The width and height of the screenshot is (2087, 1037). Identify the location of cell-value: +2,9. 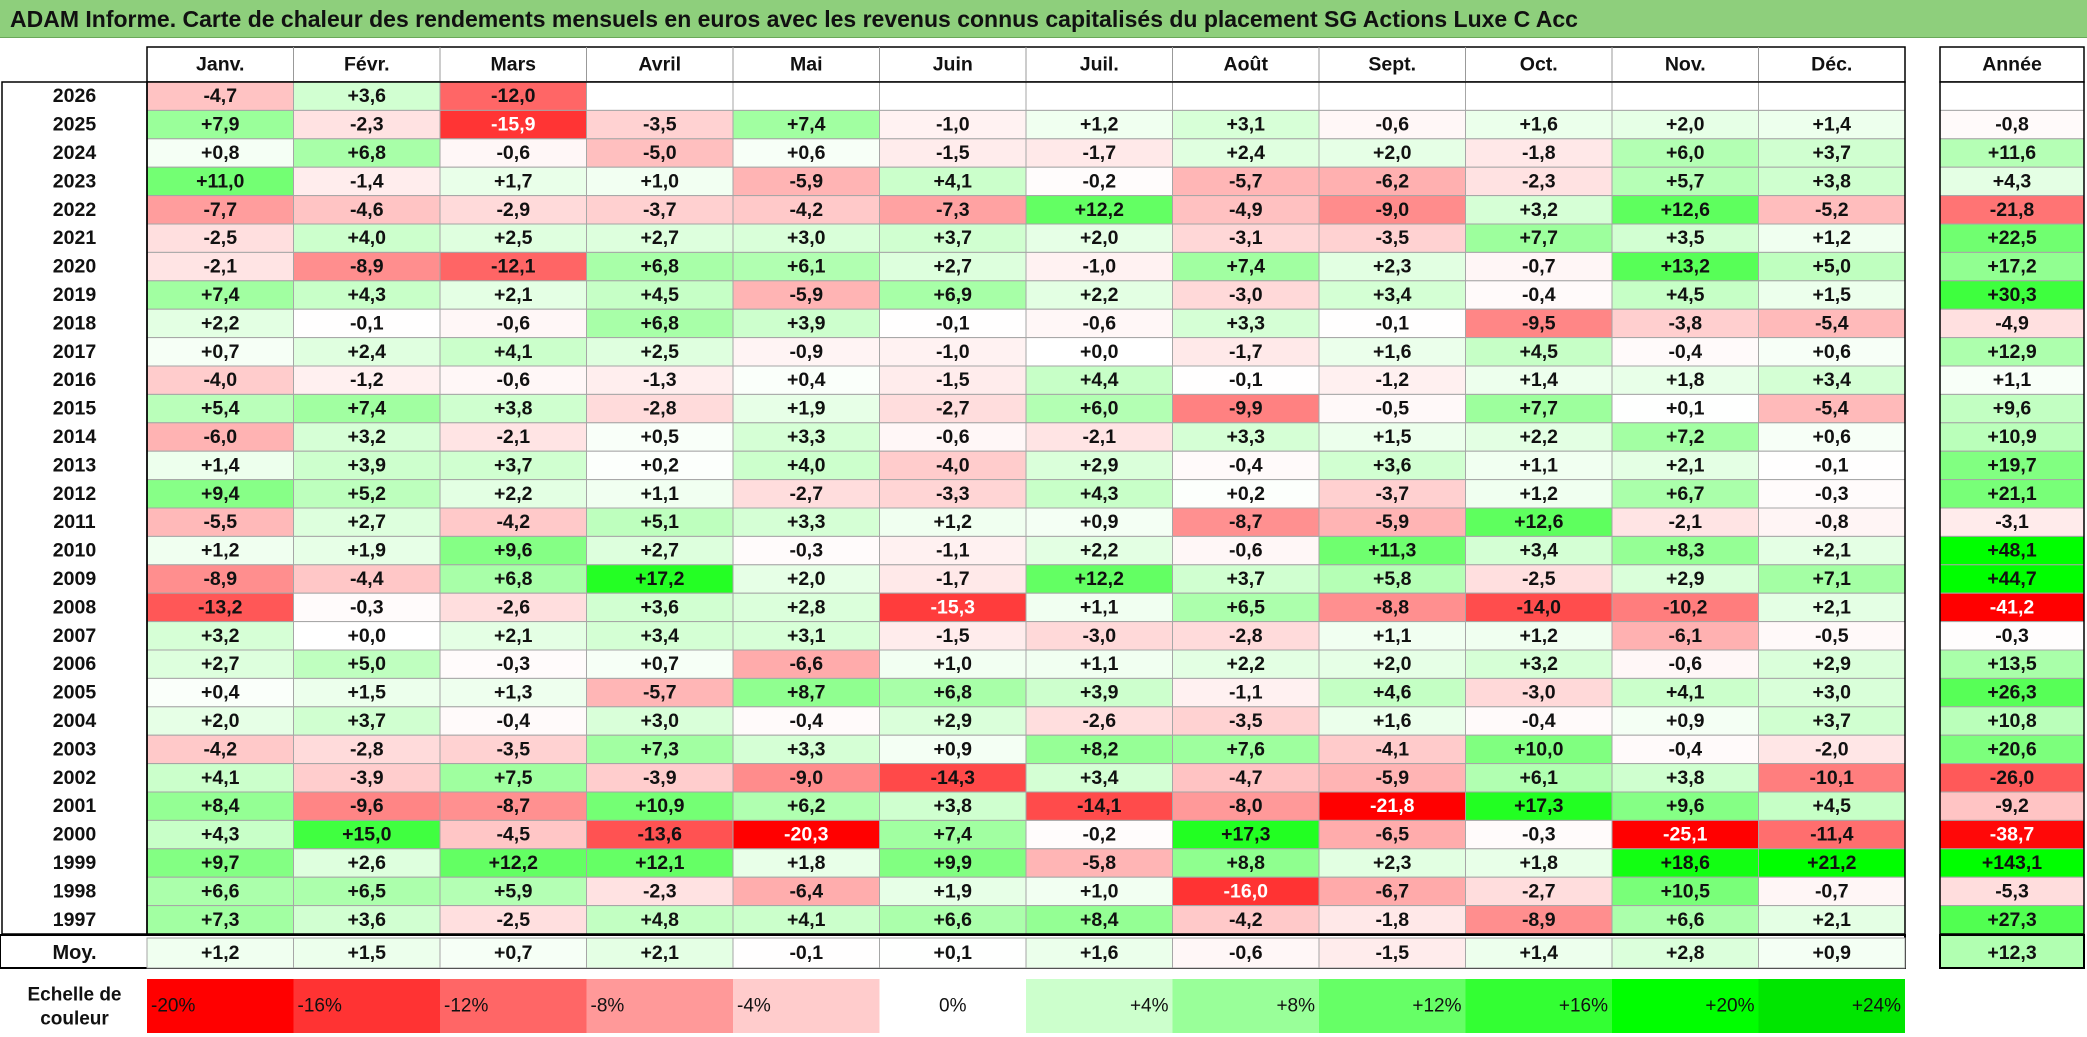
(953, 721).